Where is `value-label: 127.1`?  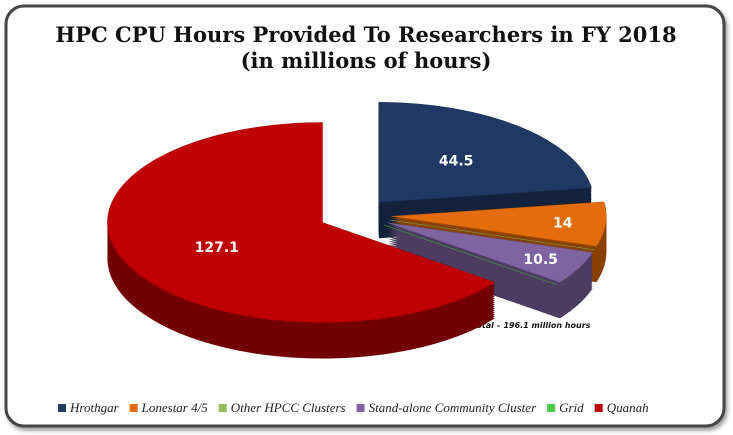 value-label: 127.1 is located at coordinates (217, 248).